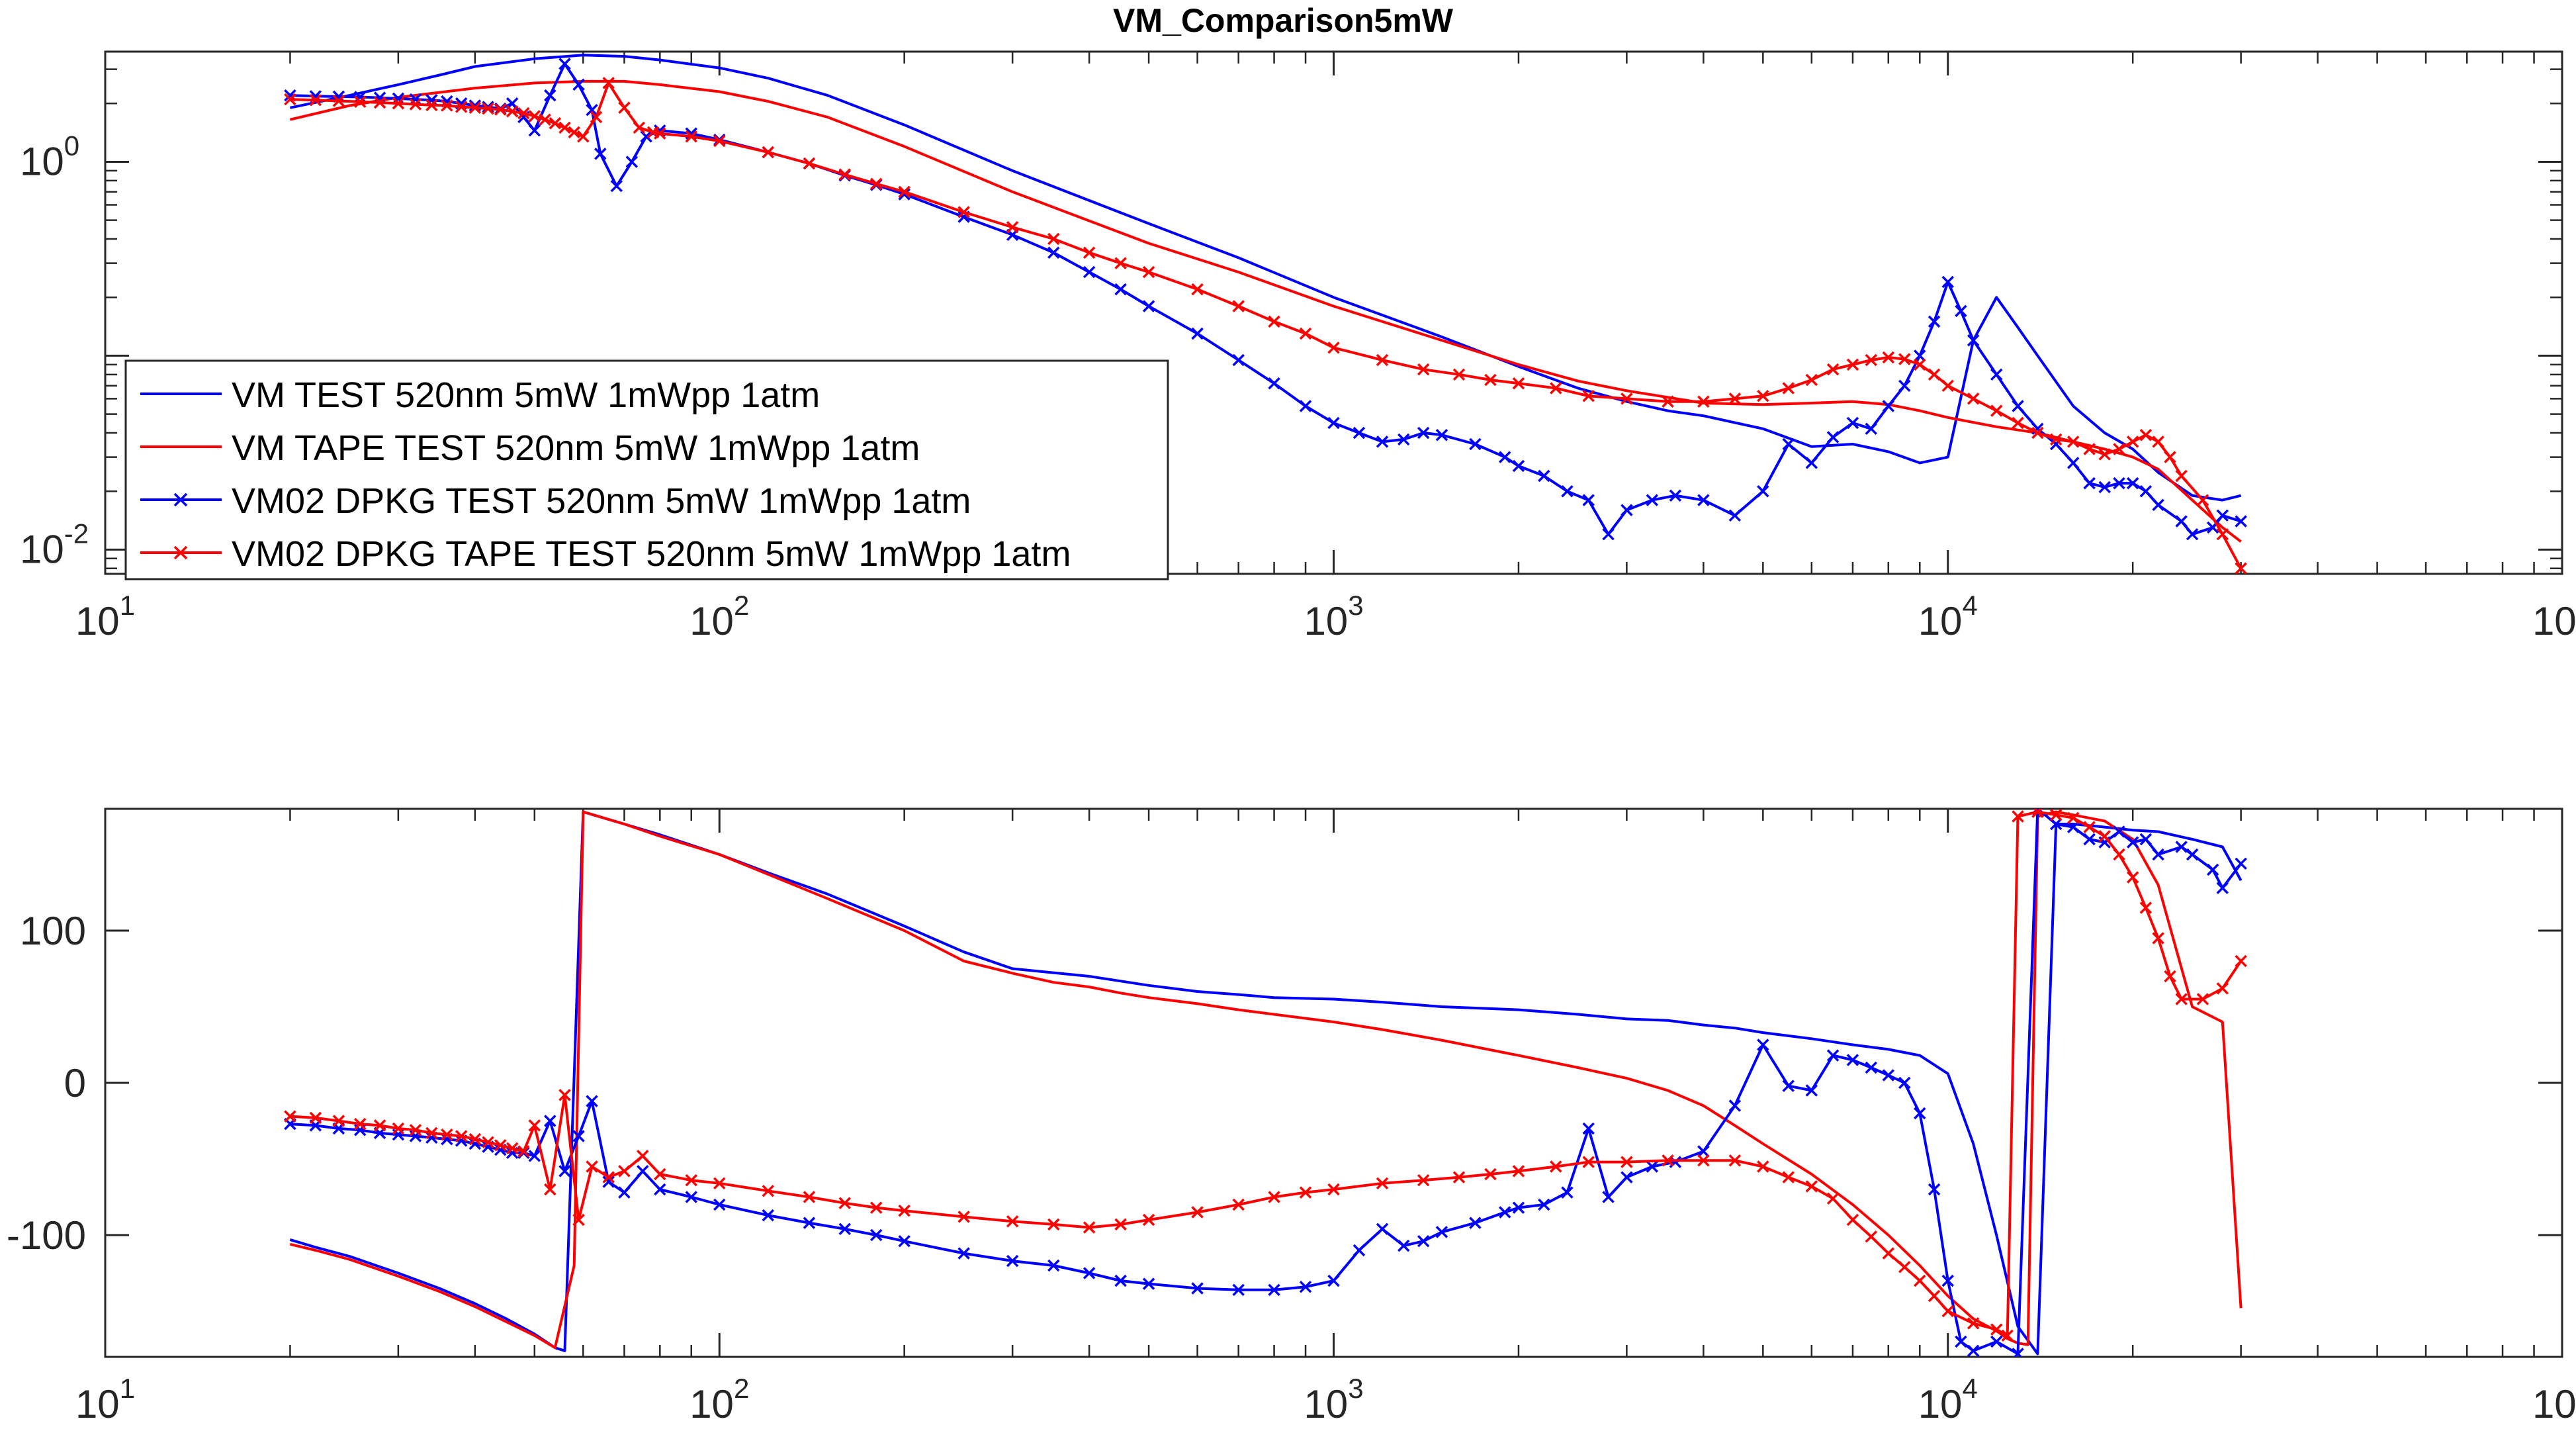 Image resolution: width=2576 pixels, height=1431 pixels. What do you see at coordinates (2554, 1399) in the screenshot?
I see `bottom-x-tick-label: 105` at bounding box center [2554, 1399].